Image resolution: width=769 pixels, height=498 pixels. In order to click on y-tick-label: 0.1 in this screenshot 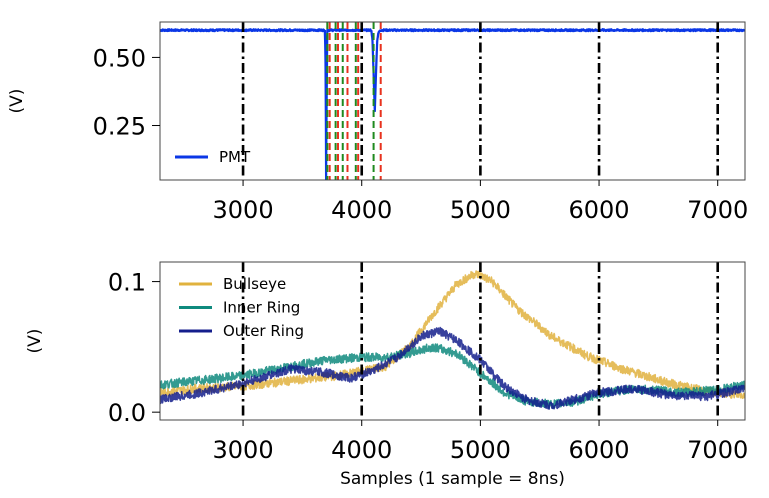, I will do `click(127, 283)`.